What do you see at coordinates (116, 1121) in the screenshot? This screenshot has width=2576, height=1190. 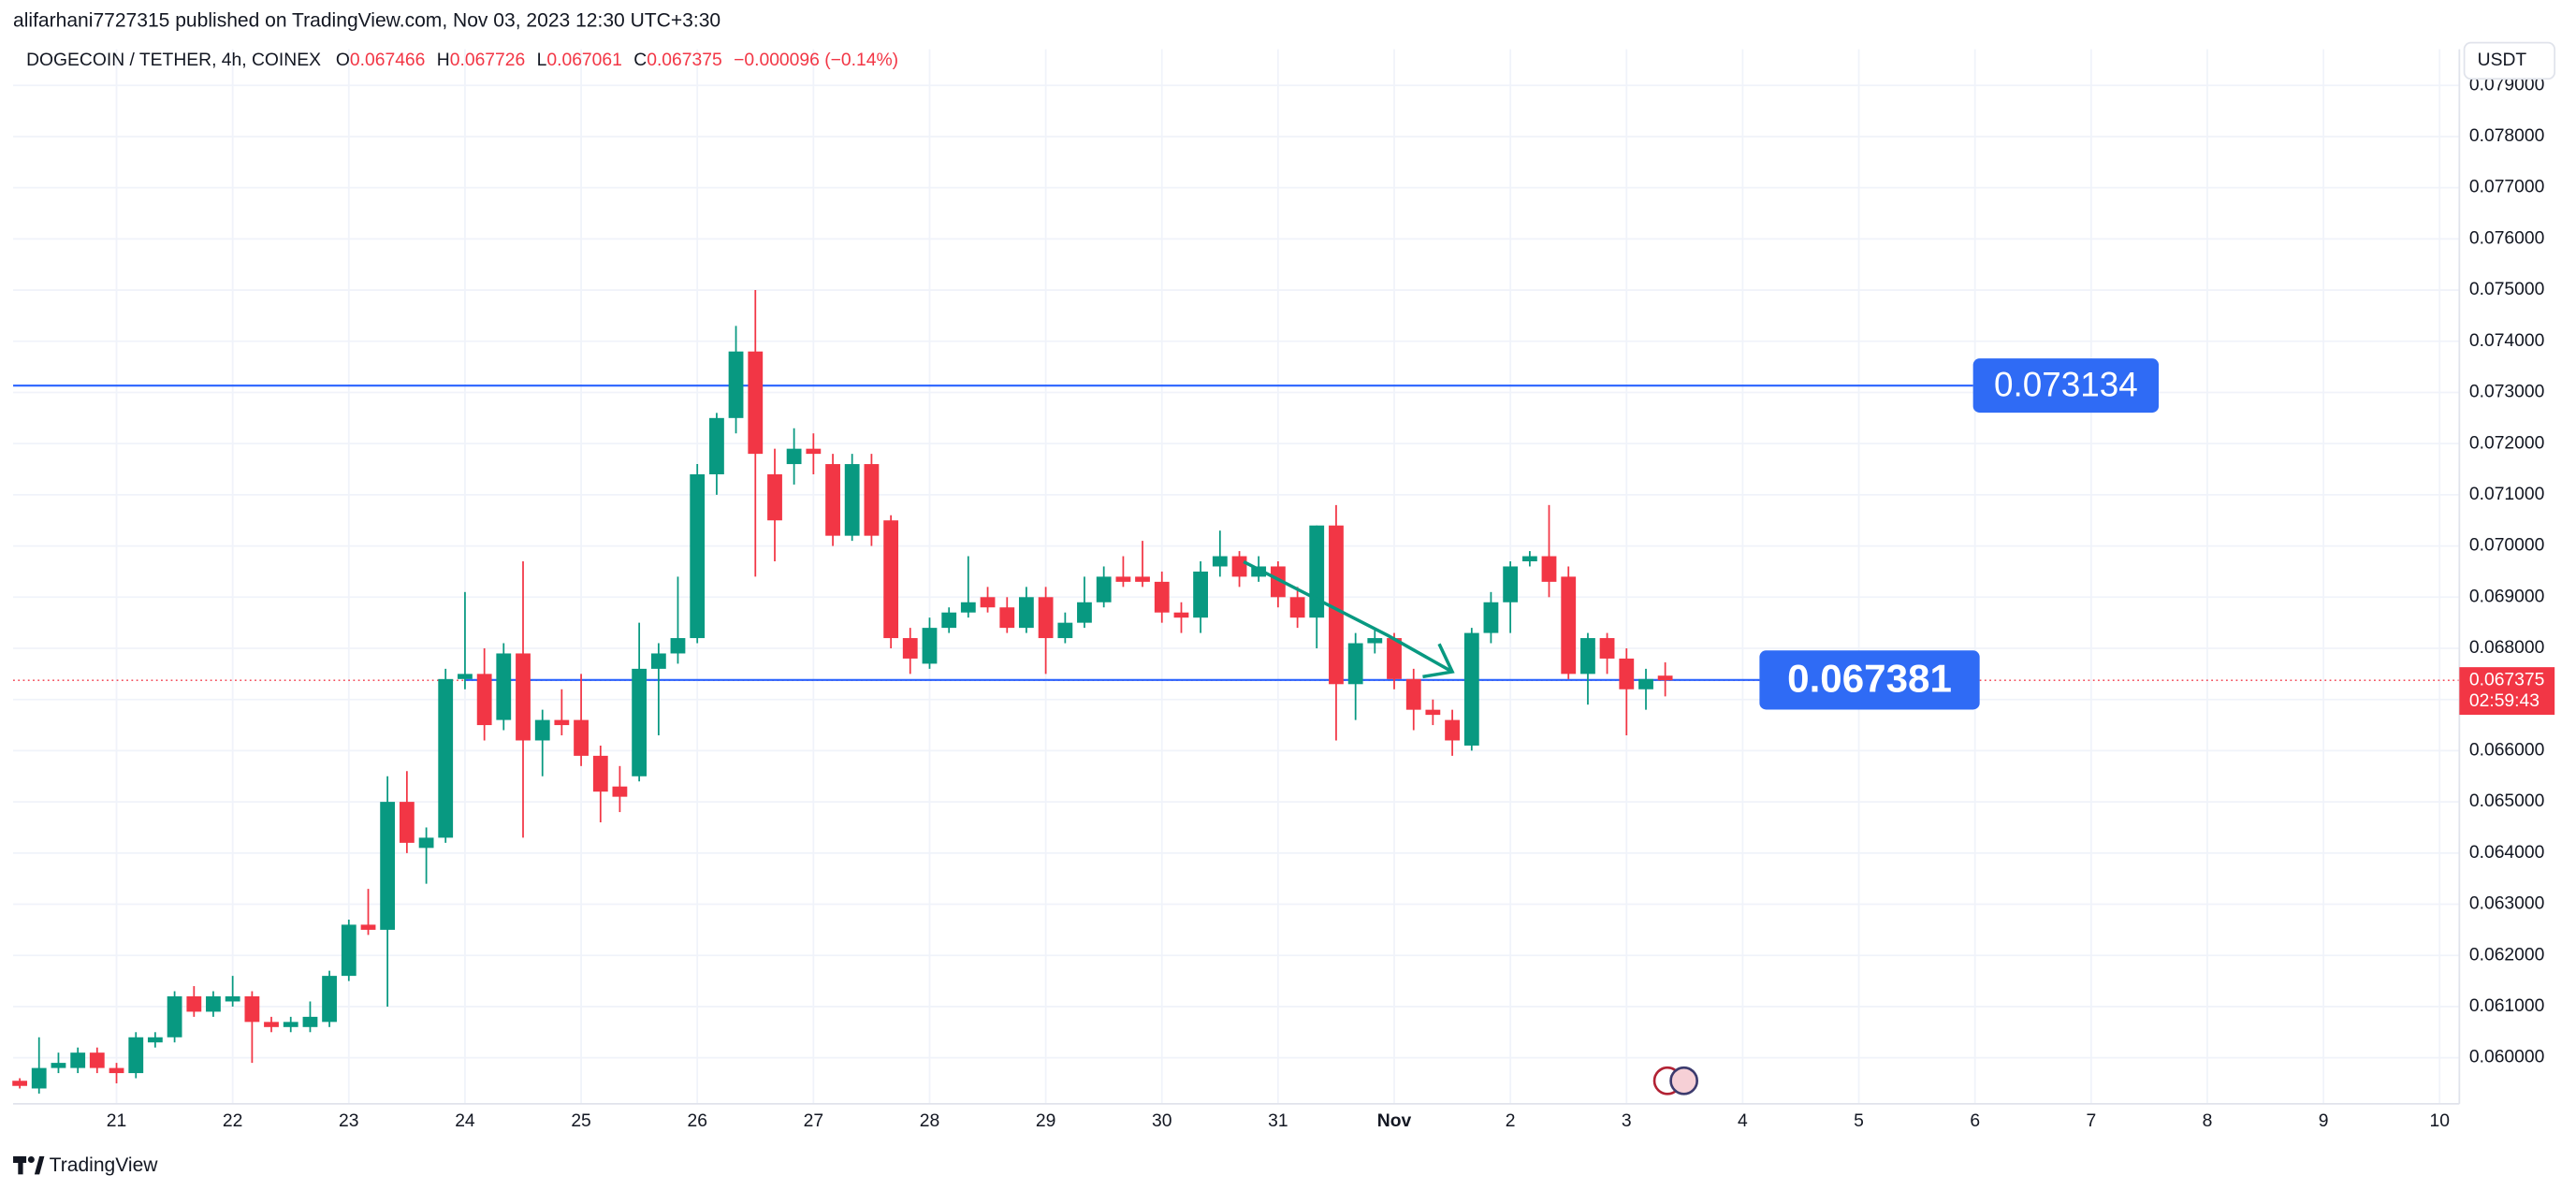 I see `x-tick-label: 21` at bounding box center [116, 1121].